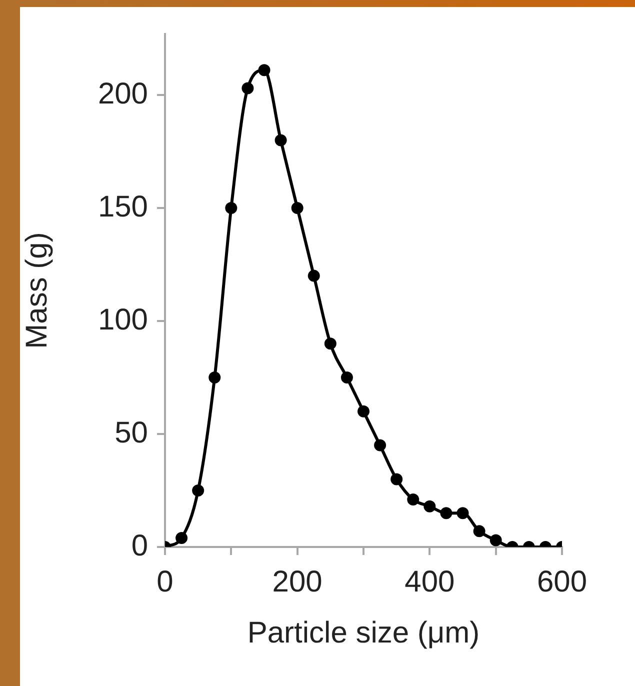 The height and width of the screenshot is (686, 635). Describe the element at coordinates (165, 581) in the screenshot. I see `x-tick-label: 0` at that location.